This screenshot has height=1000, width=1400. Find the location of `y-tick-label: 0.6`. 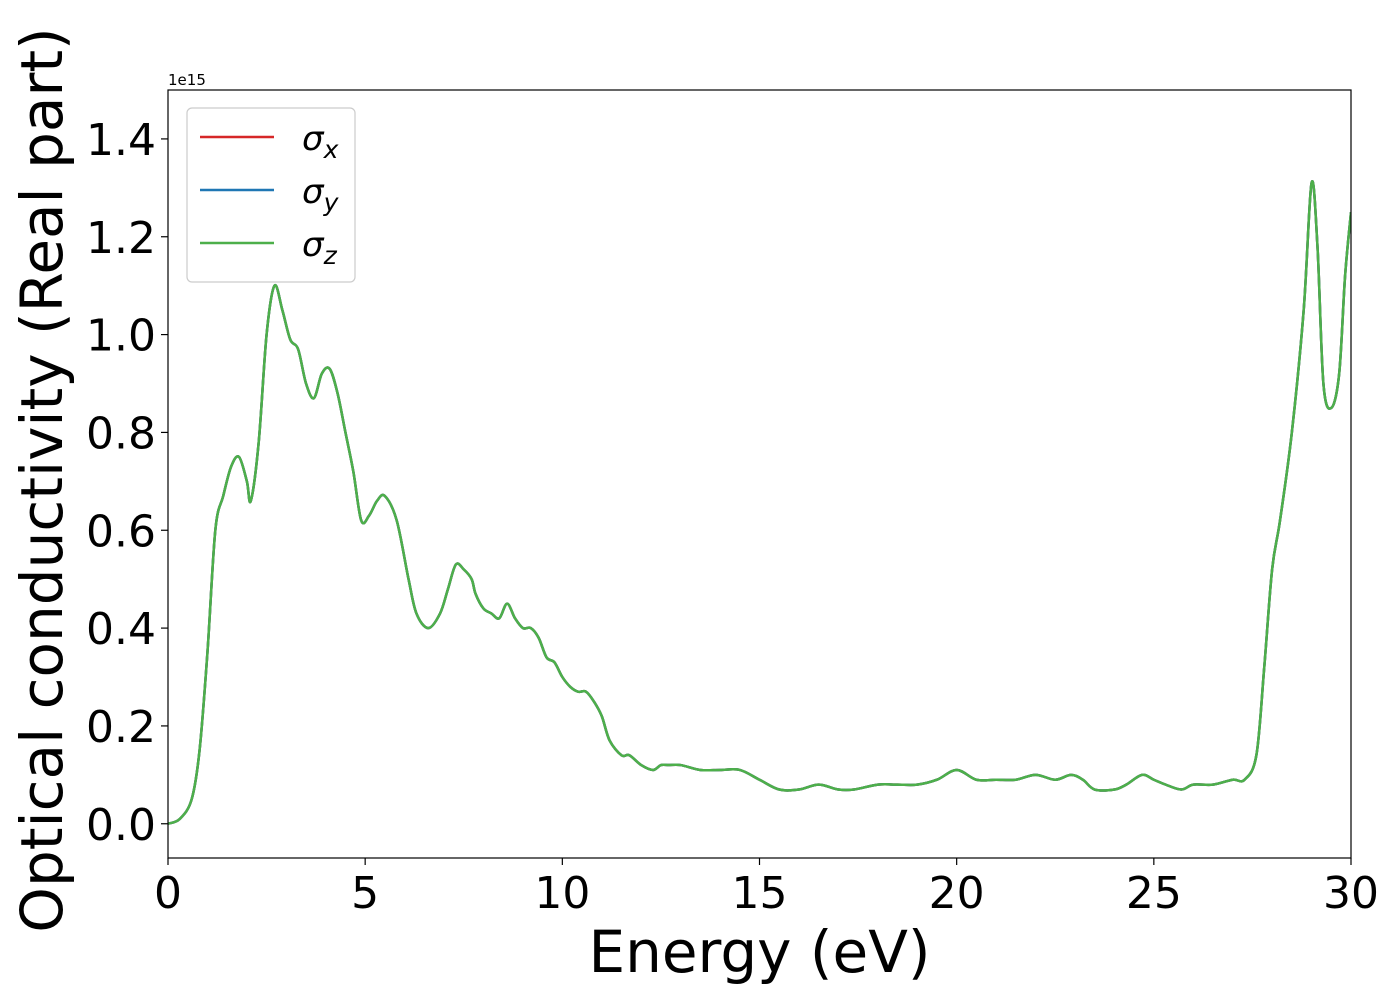

y-tick-label: 0.6 is located at coordinates (121, 531).